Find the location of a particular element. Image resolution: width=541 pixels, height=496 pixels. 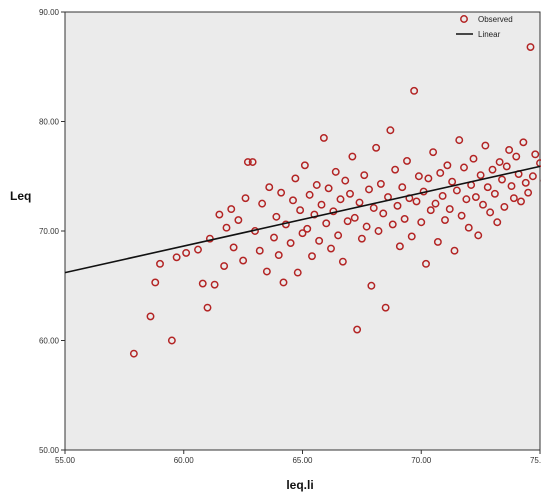

legend-observed-label: Observed is located at coordinates (495, 19).